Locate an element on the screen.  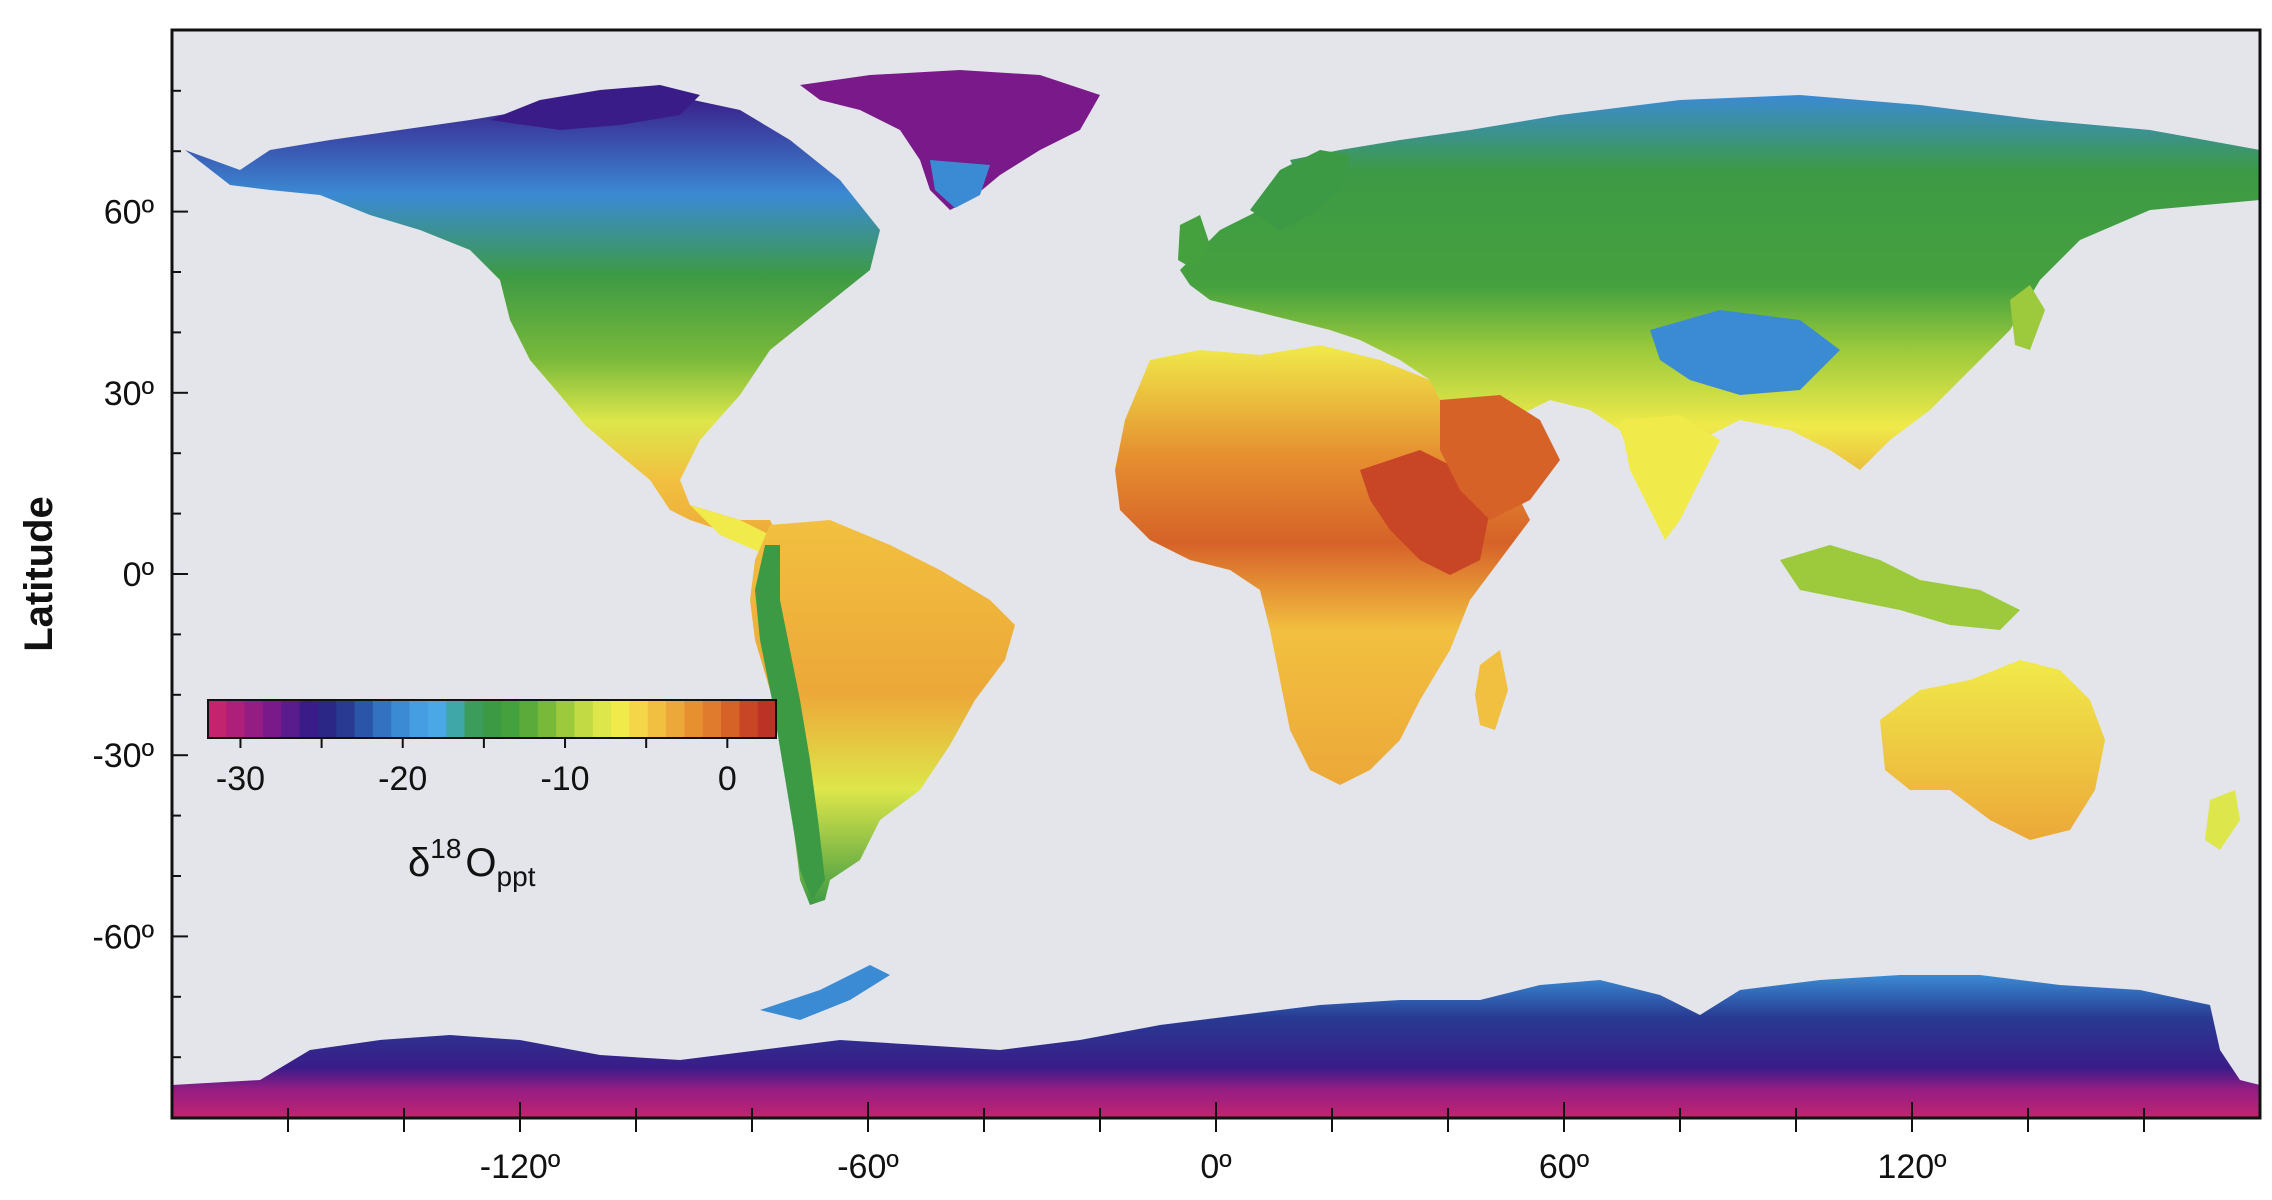
colorbar-tick-label: -10 is located at coordinates (564, 779).